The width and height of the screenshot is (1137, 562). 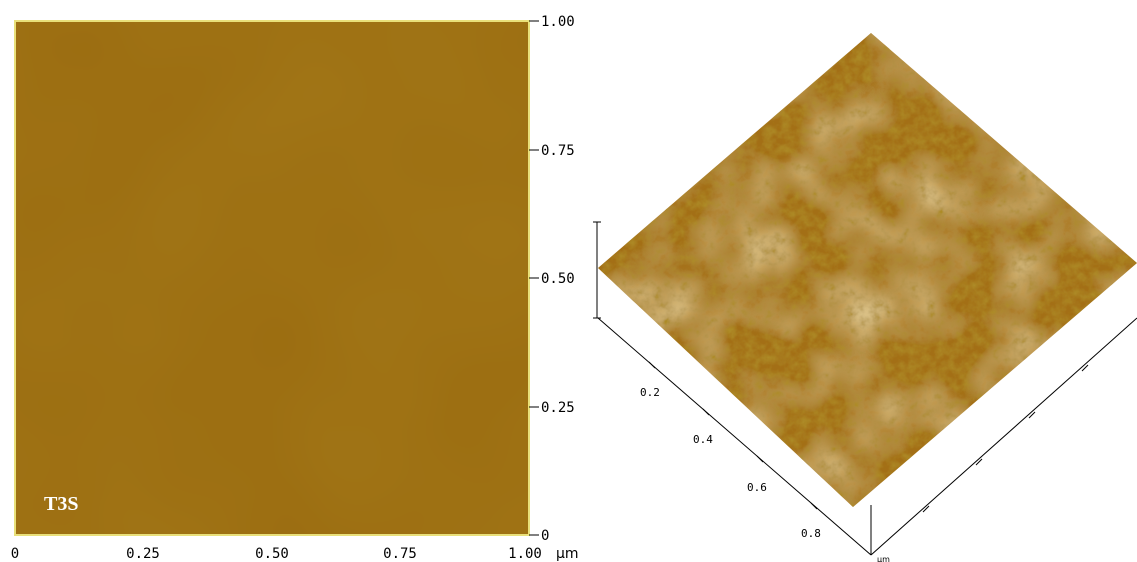 What do you see at coordinates (295, 554) in the screenshot?
I see `x-axis: 0 0.25 0.50 0.75 1.00 µm` at bounding box center [295, 554].